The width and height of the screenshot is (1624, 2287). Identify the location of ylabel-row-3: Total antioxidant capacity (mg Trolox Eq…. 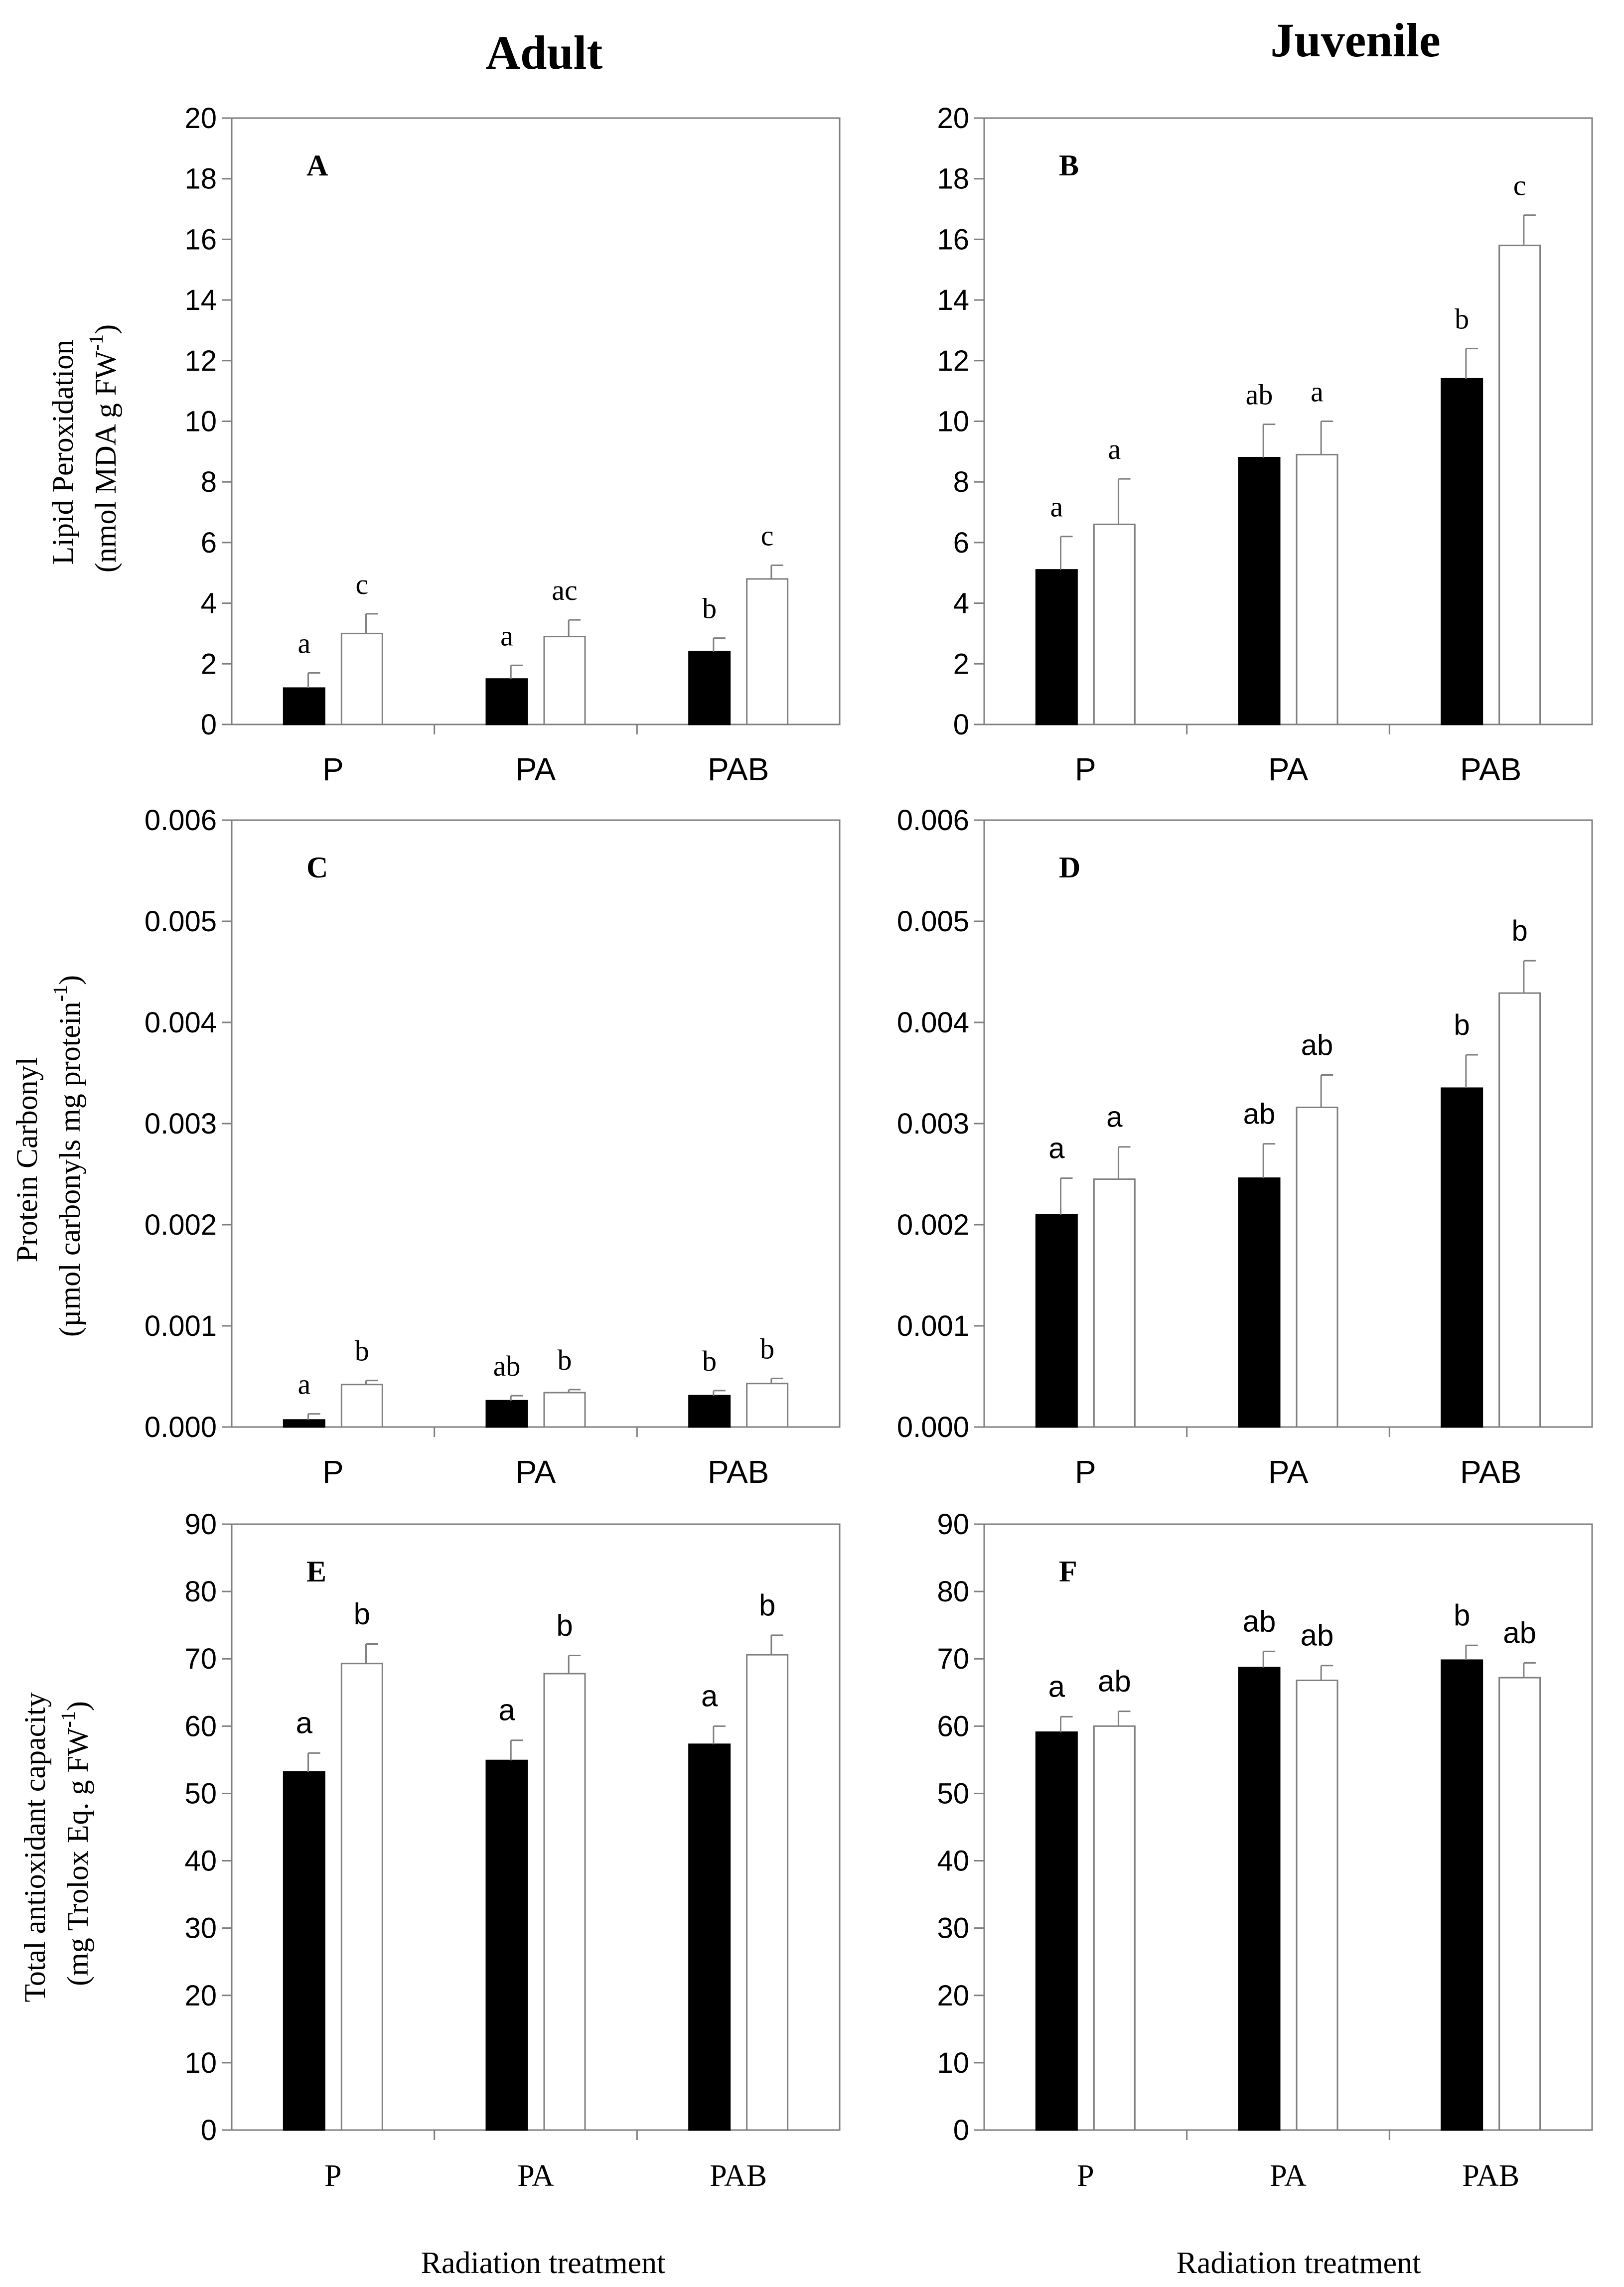
(56, 1847).